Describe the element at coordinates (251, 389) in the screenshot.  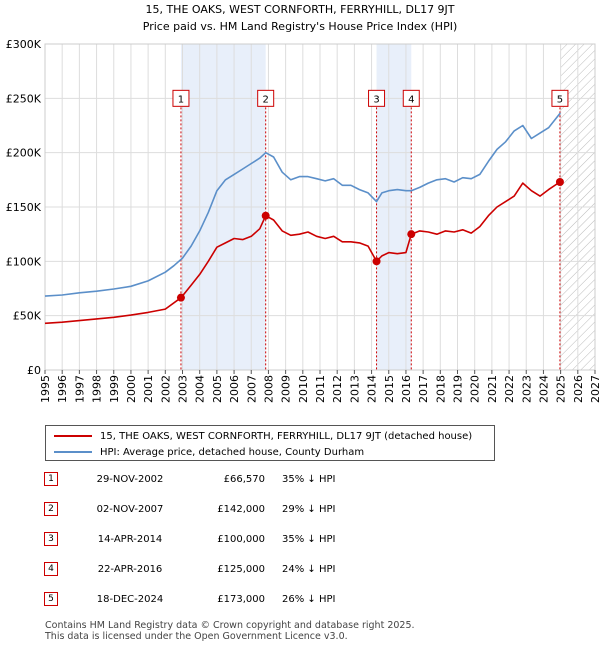
I see `x-tick-label: 2007` at that location.